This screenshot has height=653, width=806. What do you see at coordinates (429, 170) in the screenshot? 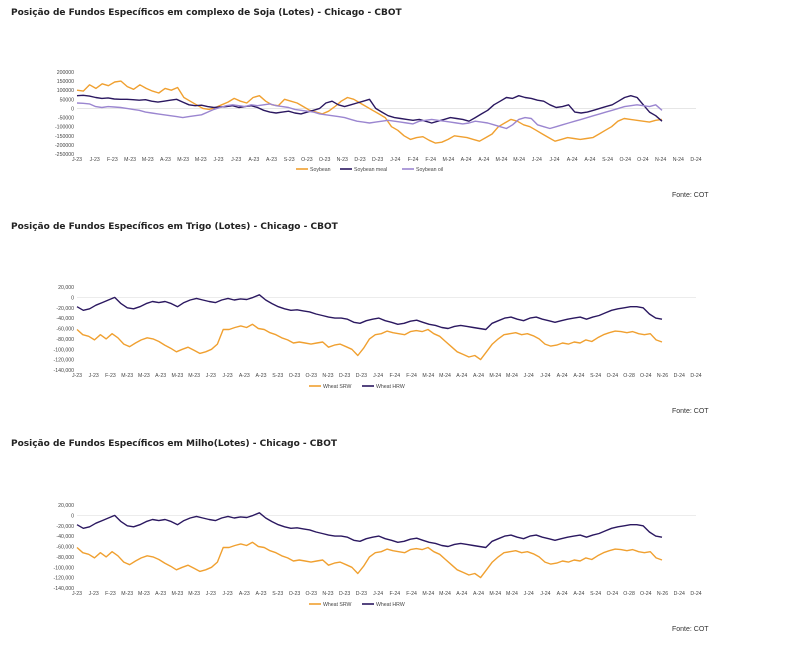
I see `legend-label: Soybean oil` at bounding box center [429, 170].